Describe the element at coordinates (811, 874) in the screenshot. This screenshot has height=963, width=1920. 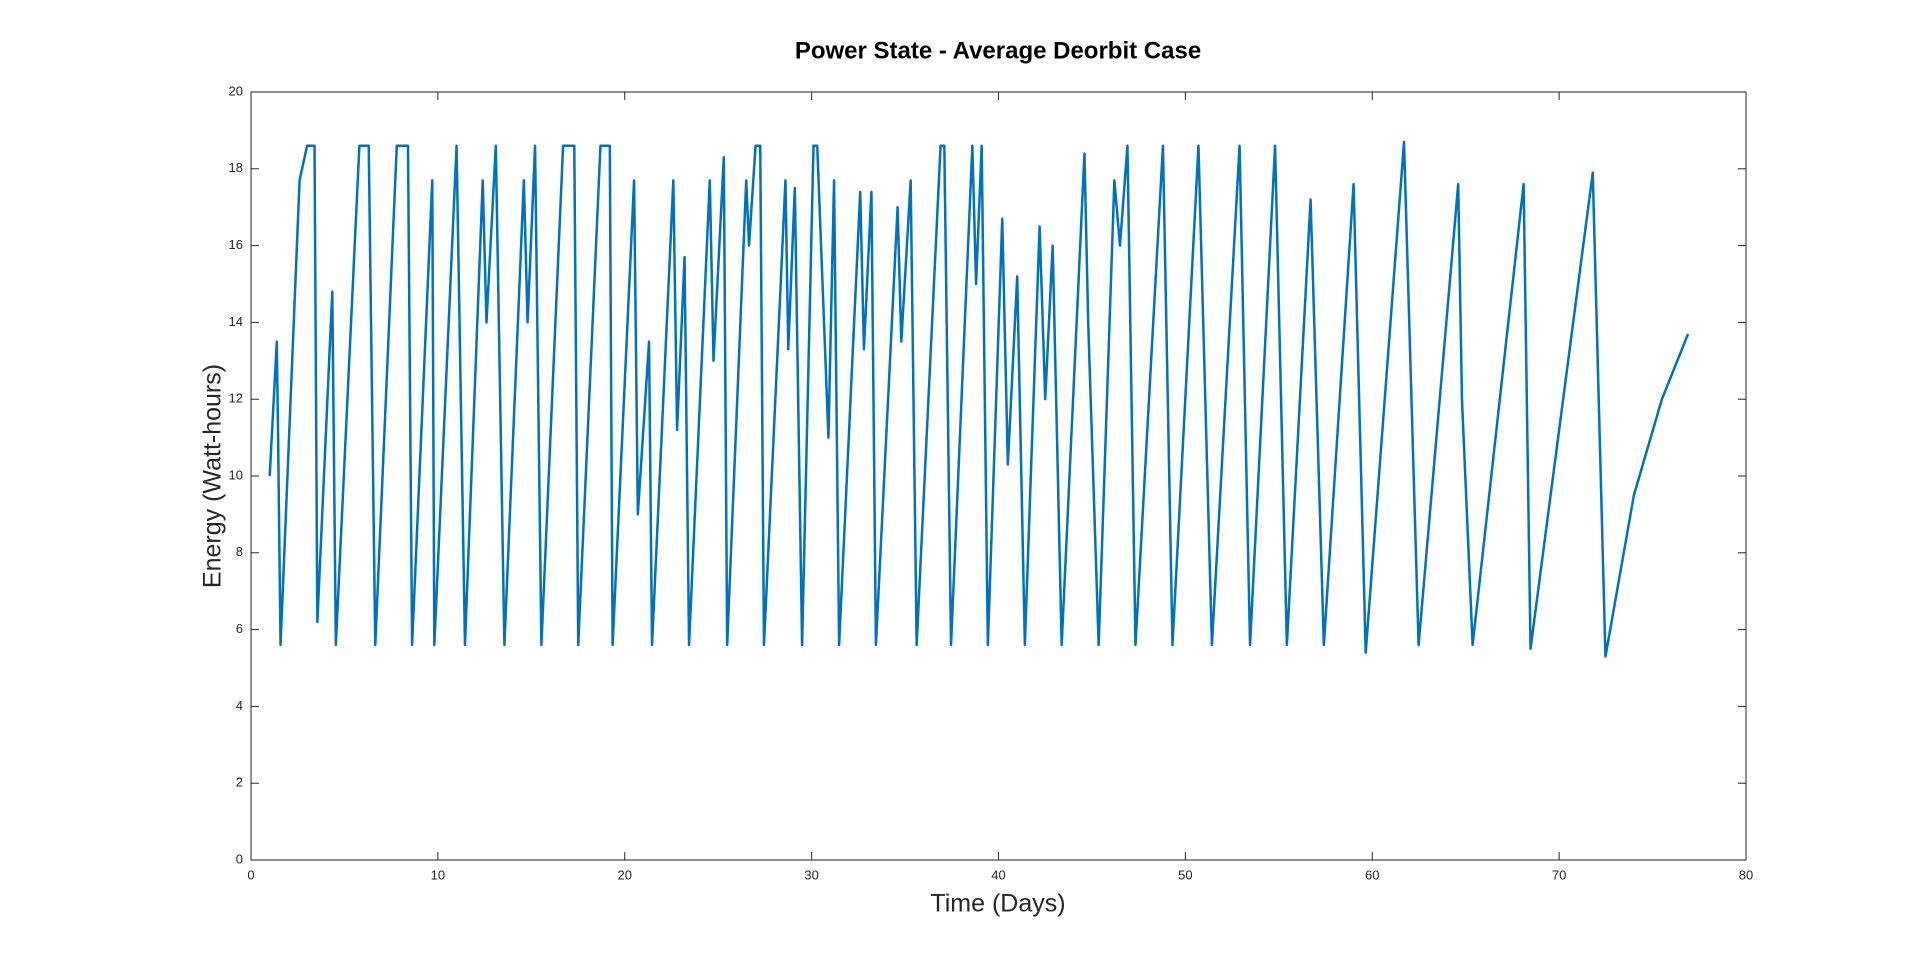
I see `x-tick-label: 30` at that location.